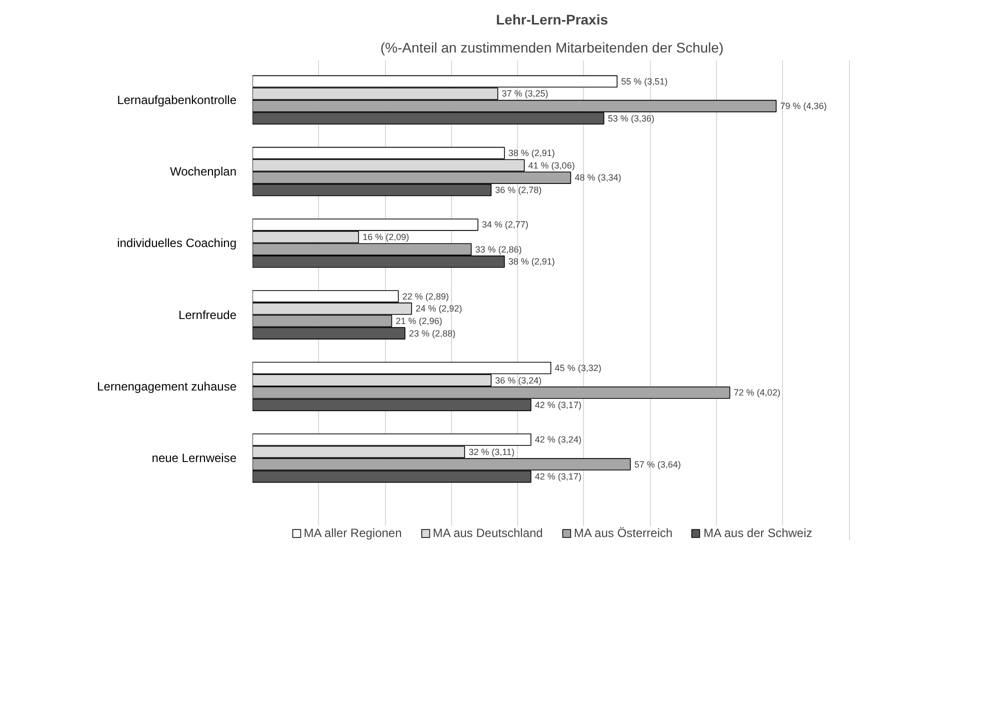 The image size is (982, 702). I want to click on data-label: 42 % (3,24), so click(558, 439).